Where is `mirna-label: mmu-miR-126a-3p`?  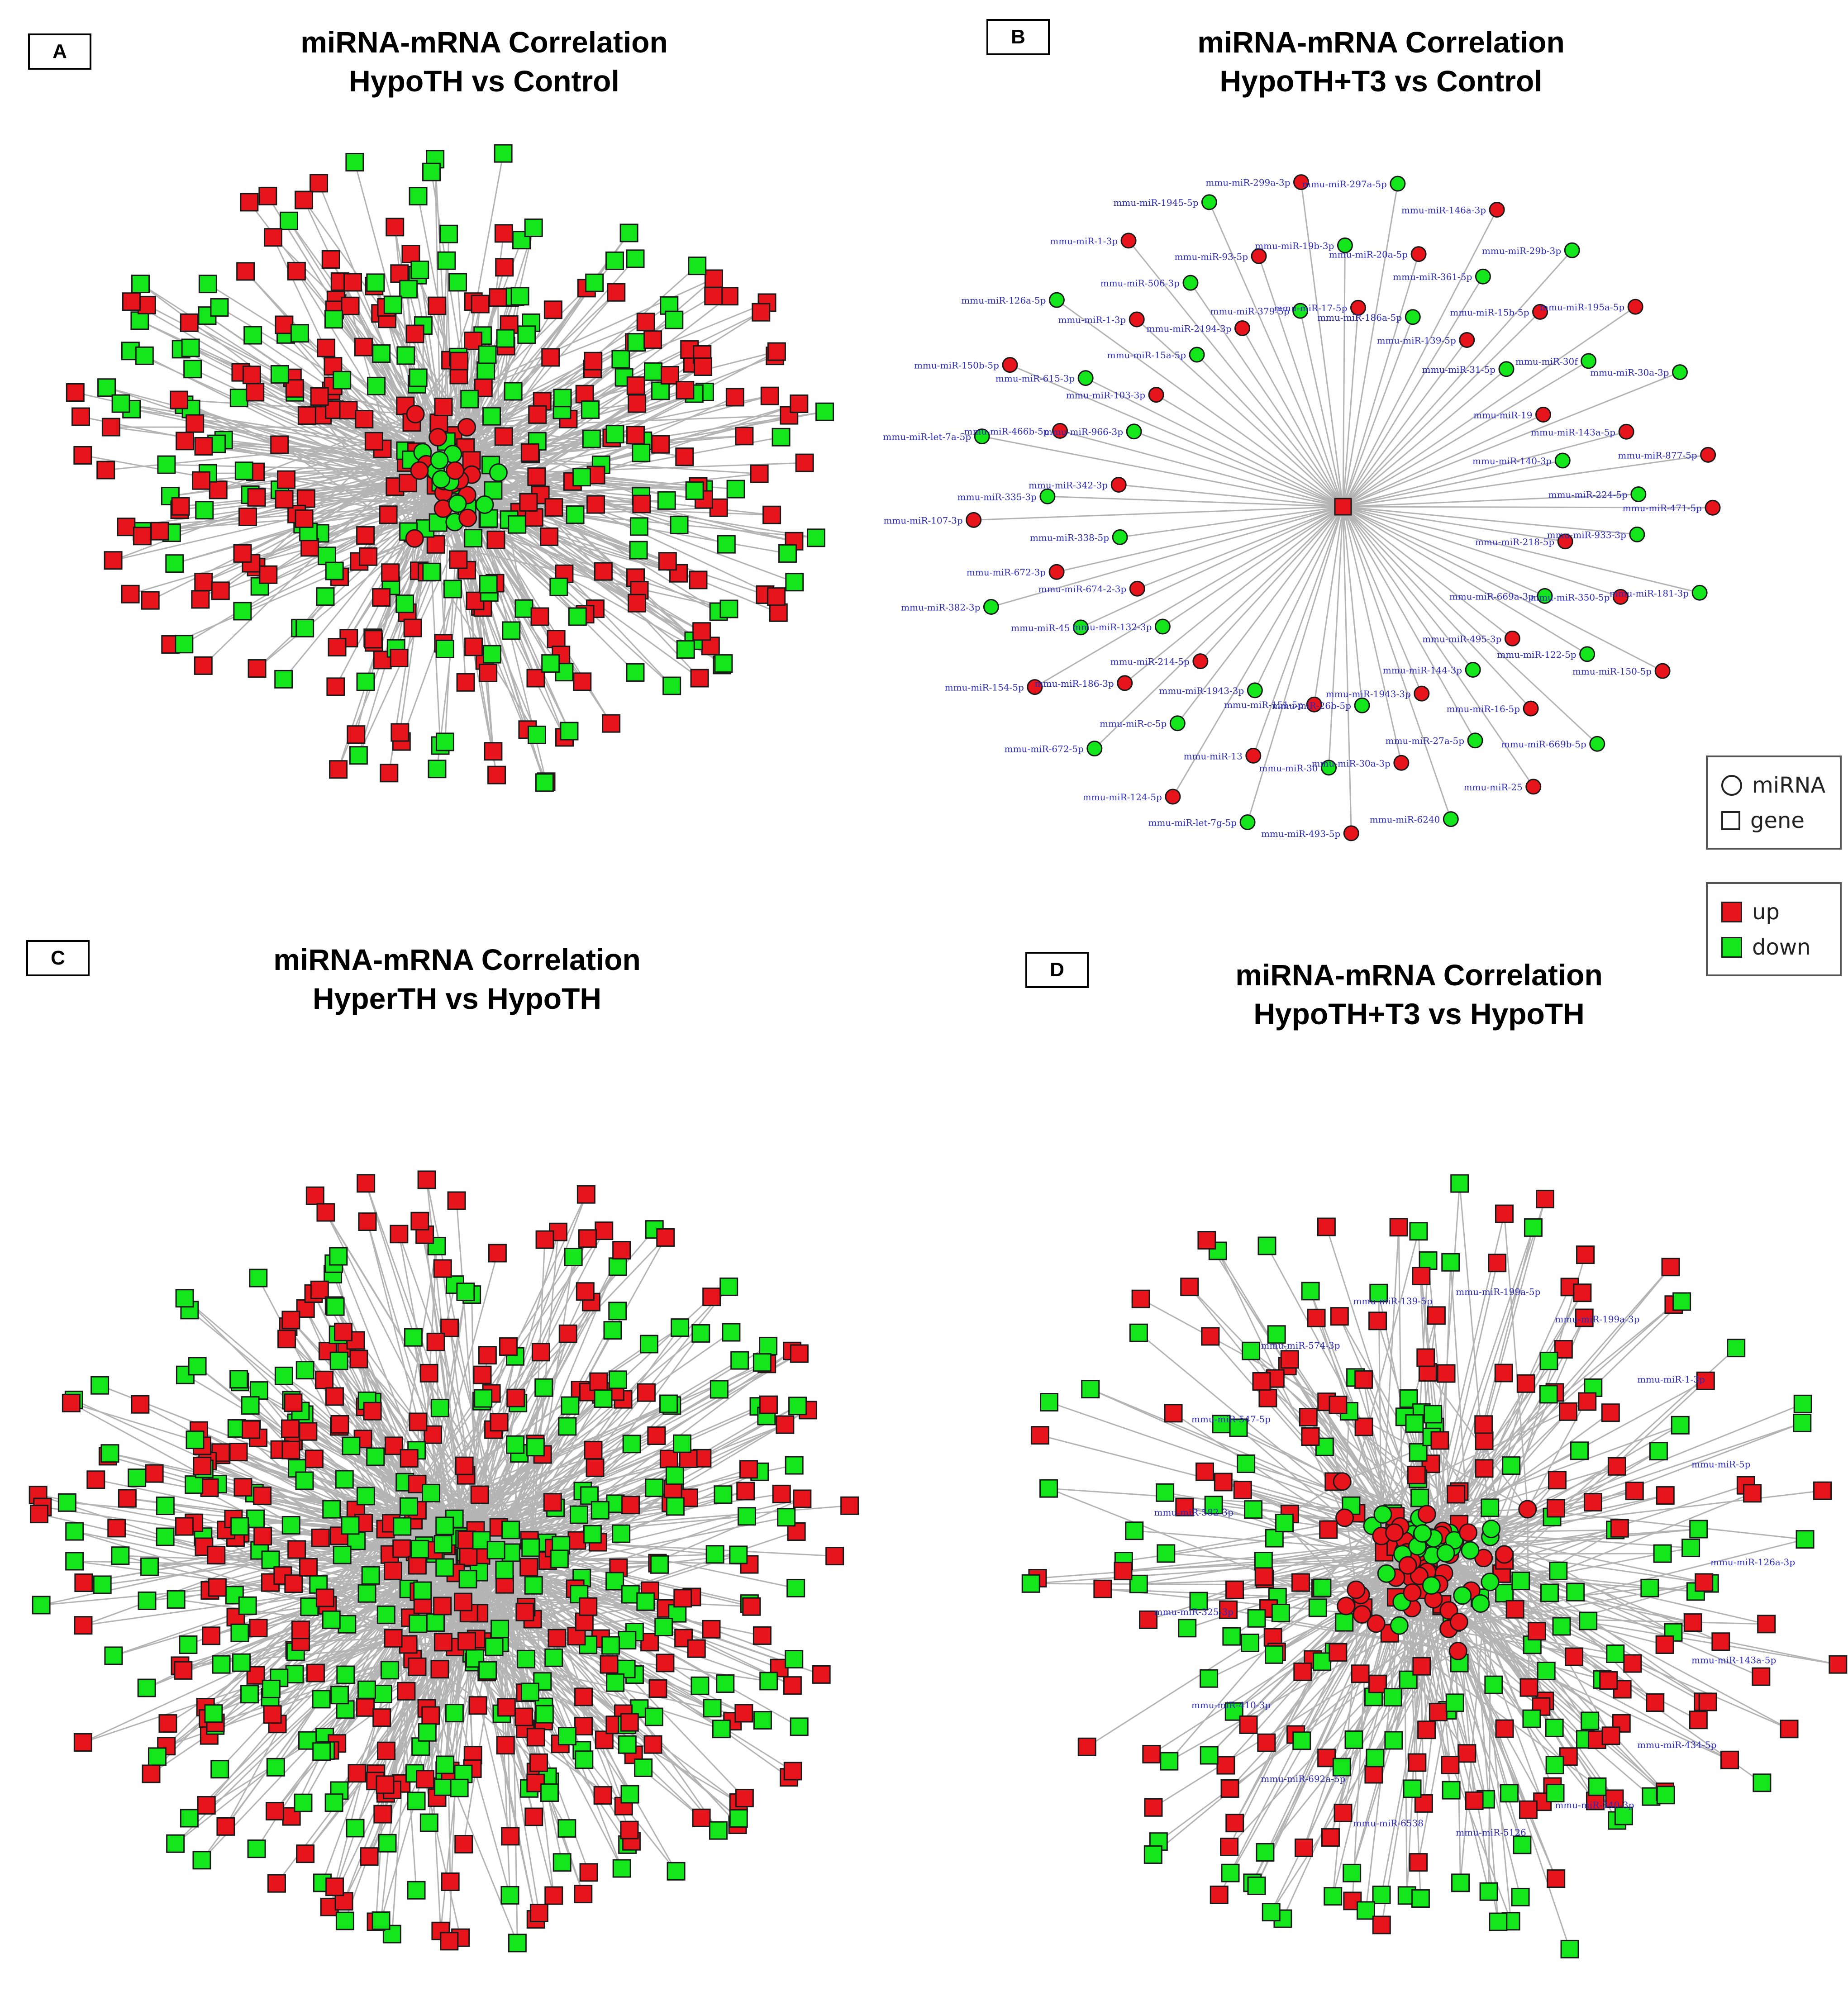
mirna-label: mmu-miR-126a-3p is located at coordinates (1752, 1563).